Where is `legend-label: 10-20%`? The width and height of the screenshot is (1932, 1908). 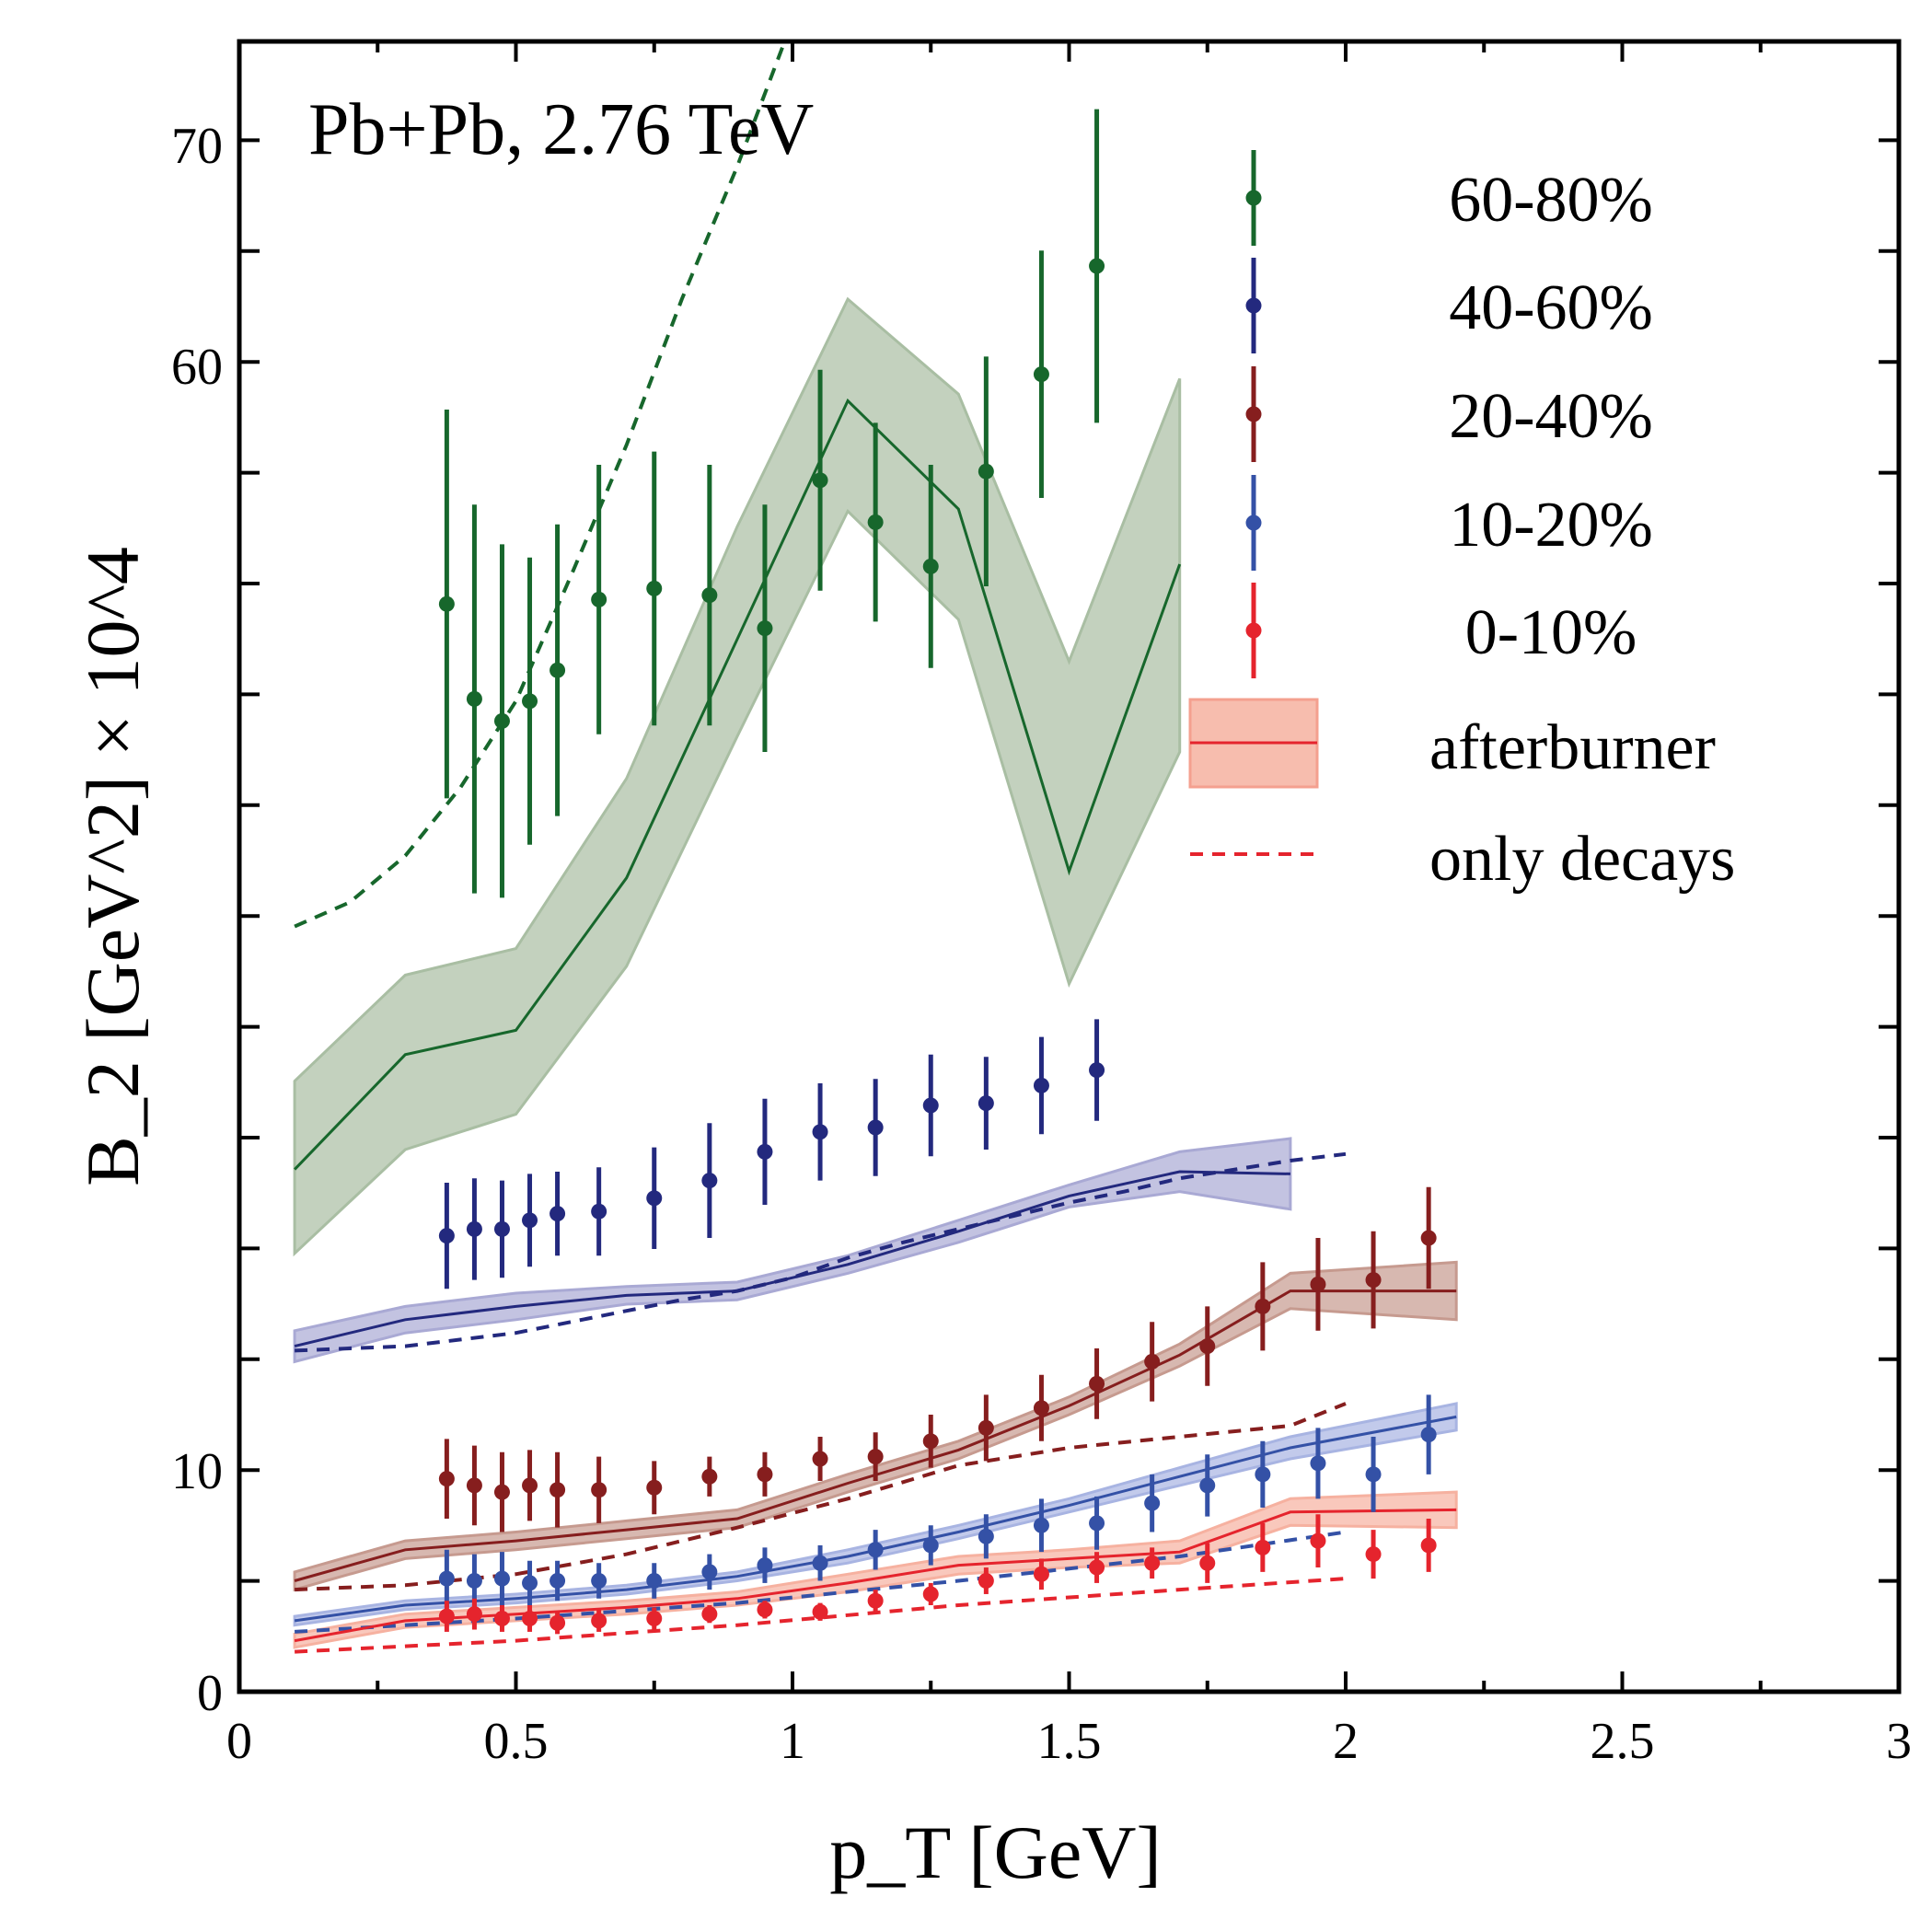
legend-label: 10-20% is located at coordinates (1551, 526).